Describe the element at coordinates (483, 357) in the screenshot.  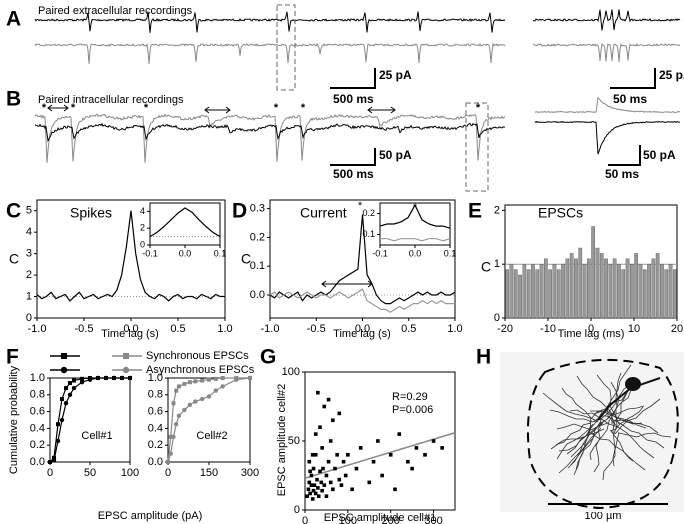
I see `panel-label: H` at that location.